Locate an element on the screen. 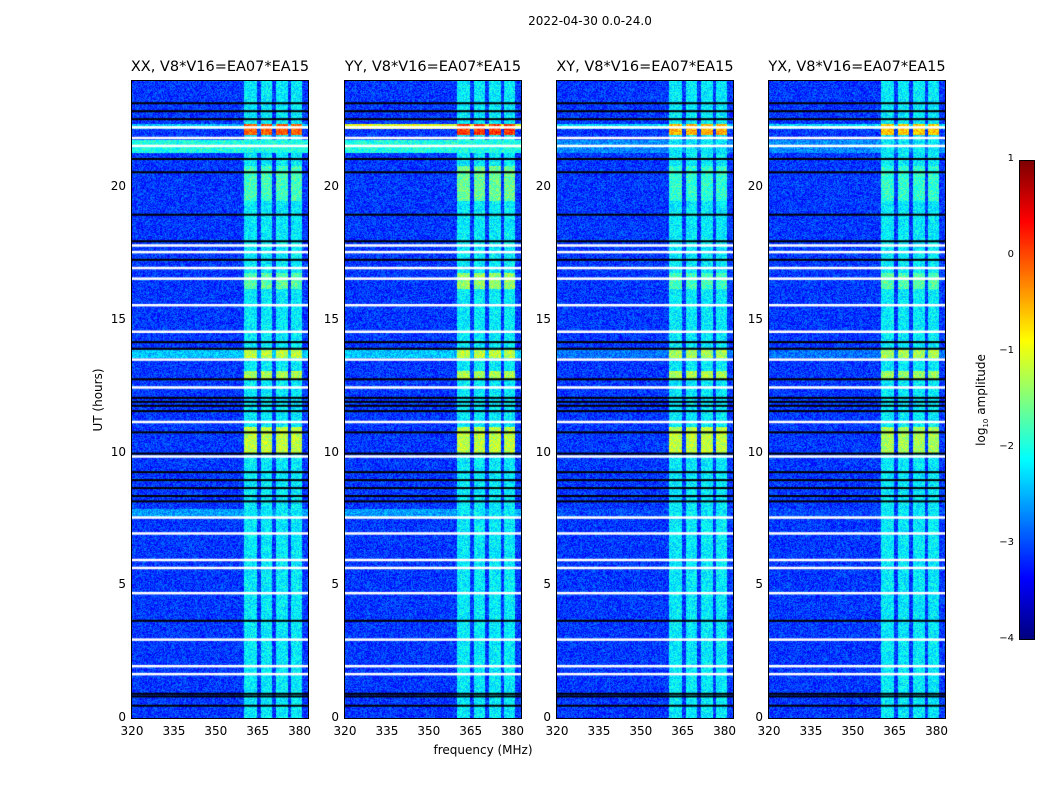 This screenshot has height=800, width=1050. colorbar-tick-label: −2 is located at coordinates (1006, 446).